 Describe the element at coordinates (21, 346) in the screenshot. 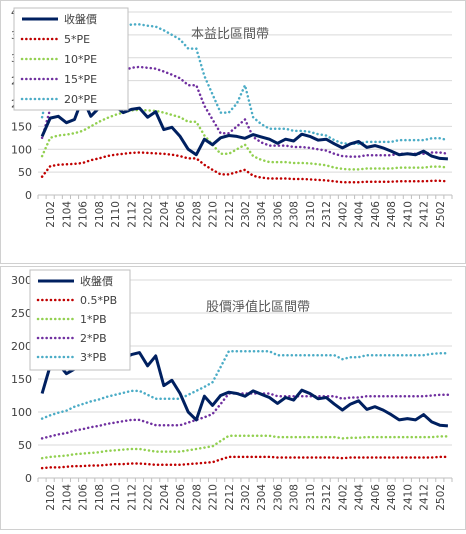

I see `y-tick-label: 200` at that location.